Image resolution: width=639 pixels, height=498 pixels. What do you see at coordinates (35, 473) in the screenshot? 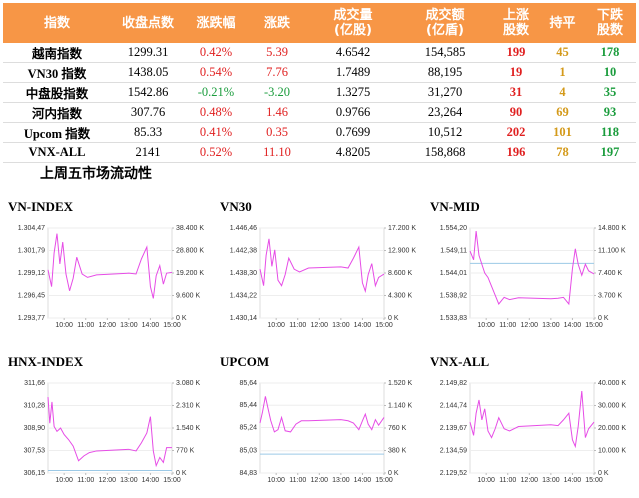
I see `y-tick-label: 306,15` at bounding box center [35, 473].